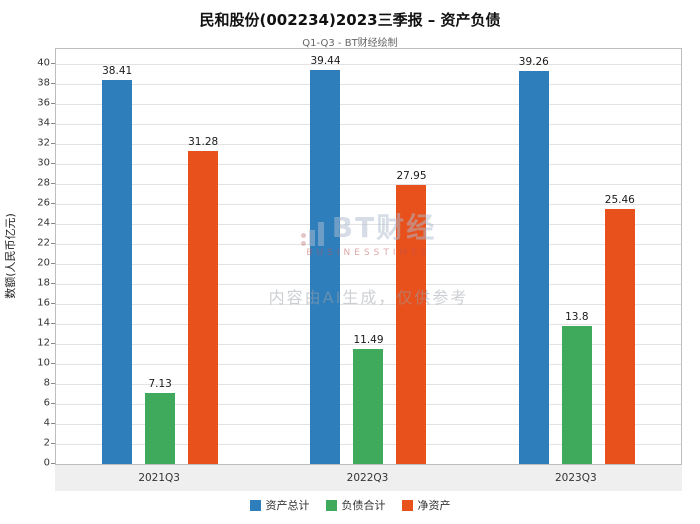 This screenshot has height=524, width=700. Describe the element at coordinates (46, 383) in the screenshot. I see `y-tick-label: 8` at that location.